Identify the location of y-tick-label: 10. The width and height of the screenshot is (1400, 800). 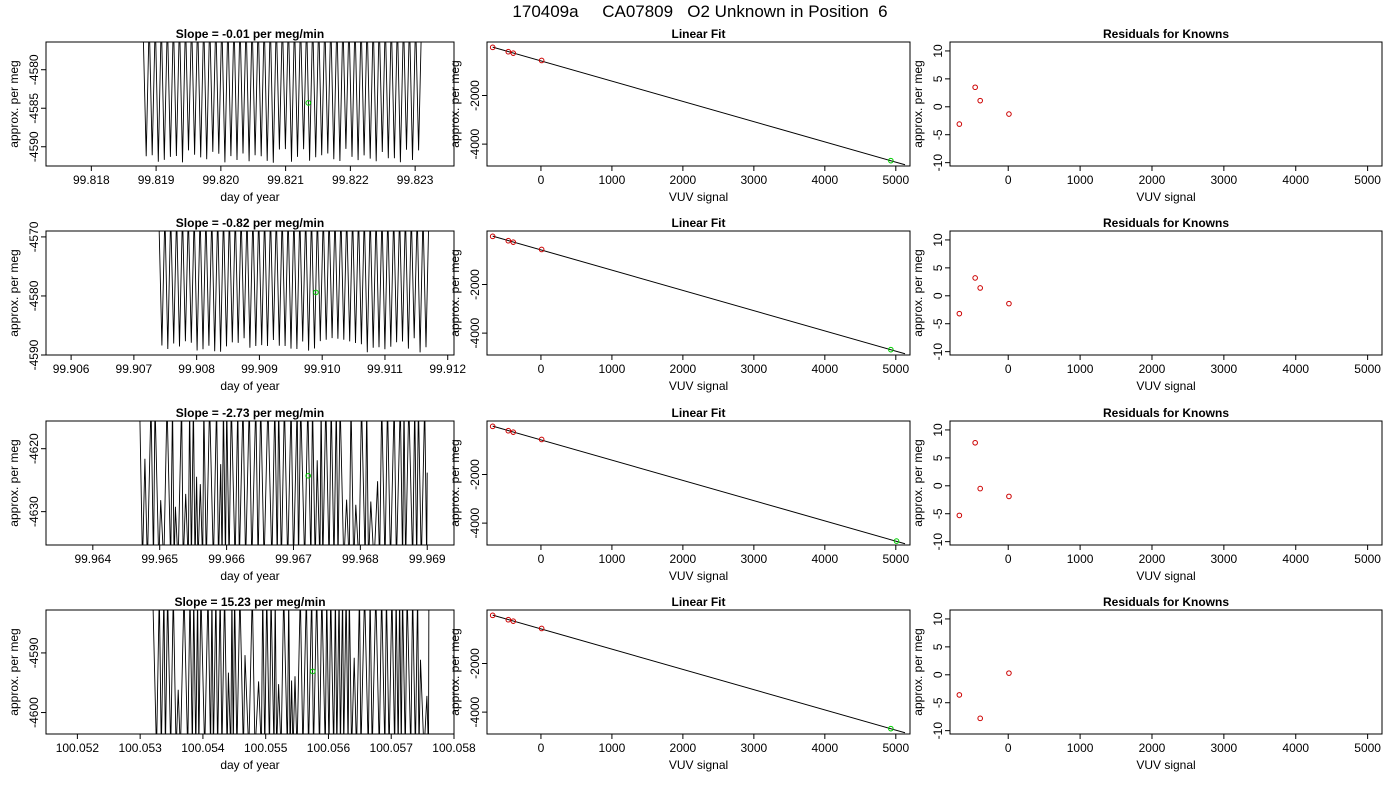
(938, 240).